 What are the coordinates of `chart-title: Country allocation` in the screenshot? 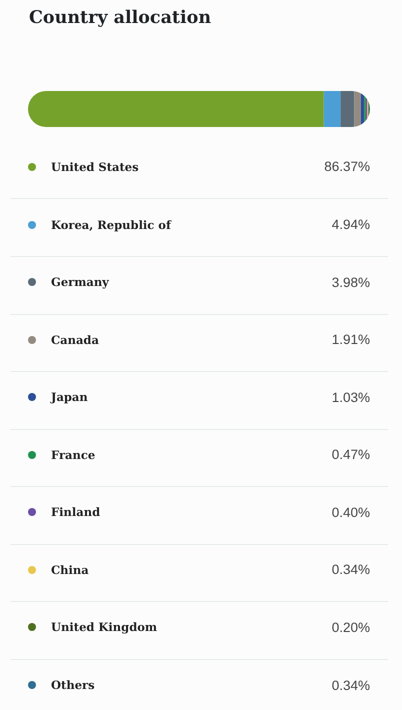 It's located at (120, 18).